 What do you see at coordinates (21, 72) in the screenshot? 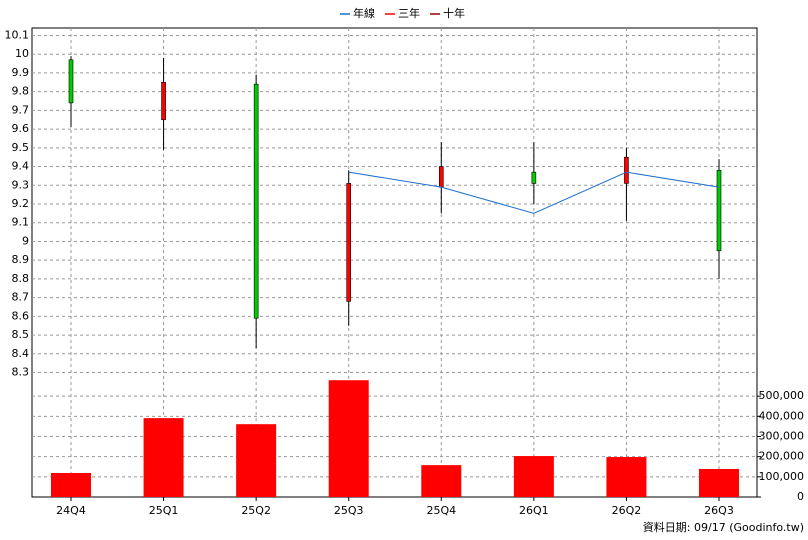
I see `y-tick-label: 9.9` at bounding box center [21, 72].